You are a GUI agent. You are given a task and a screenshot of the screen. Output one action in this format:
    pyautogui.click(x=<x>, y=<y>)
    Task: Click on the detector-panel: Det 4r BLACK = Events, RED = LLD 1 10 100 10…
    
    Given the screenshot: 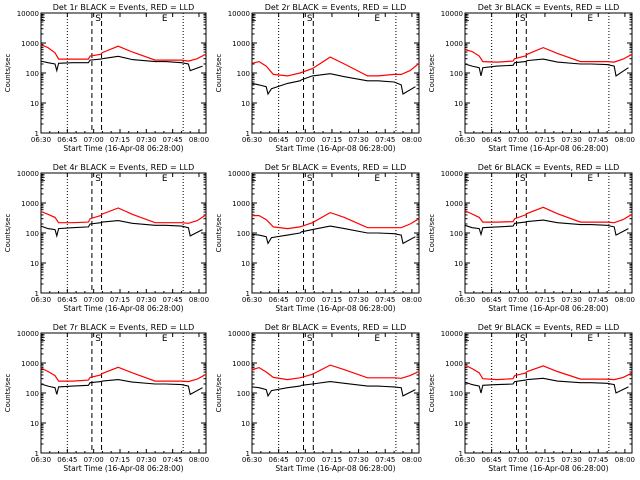 What is the action you would take?
    pyautogui.click(x=106, y=238)
    